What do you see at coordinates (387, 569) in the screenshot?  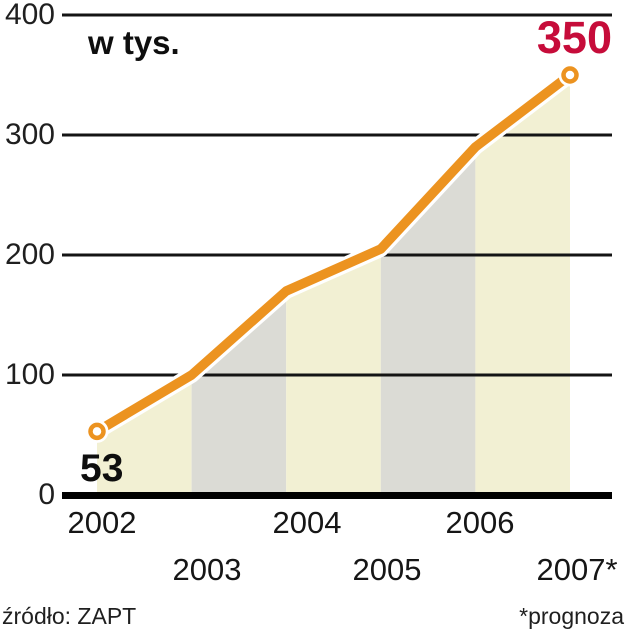 I see `x-label-2005: 2005` at bounding box center [387, 569].